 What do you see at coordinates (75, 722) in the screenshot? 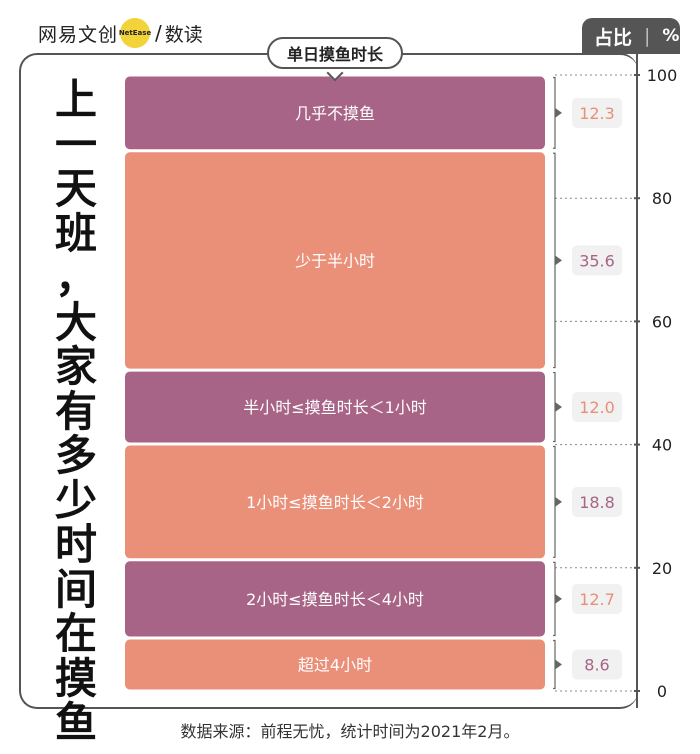
I see `vertical-title-char: 鱼` at bounding box center [75, 722].